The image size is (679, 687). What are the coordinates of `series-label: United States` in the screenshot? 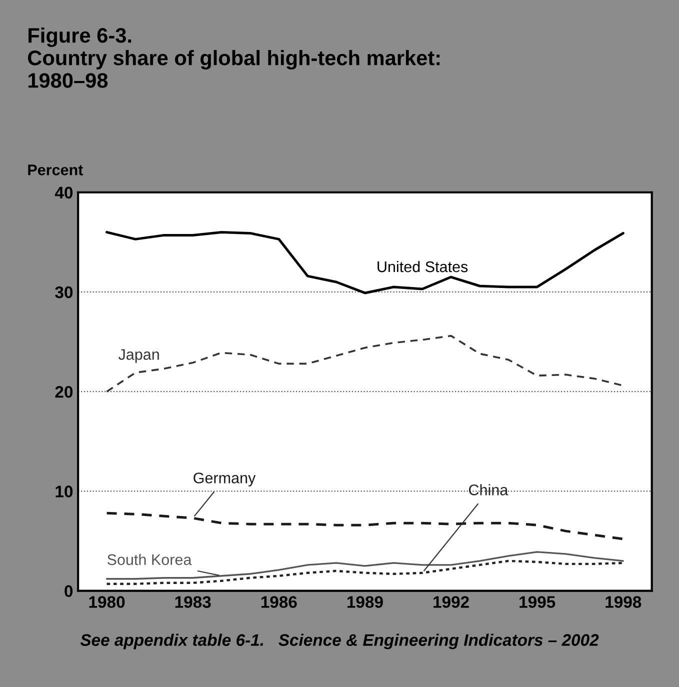 It's located at (423, 266).